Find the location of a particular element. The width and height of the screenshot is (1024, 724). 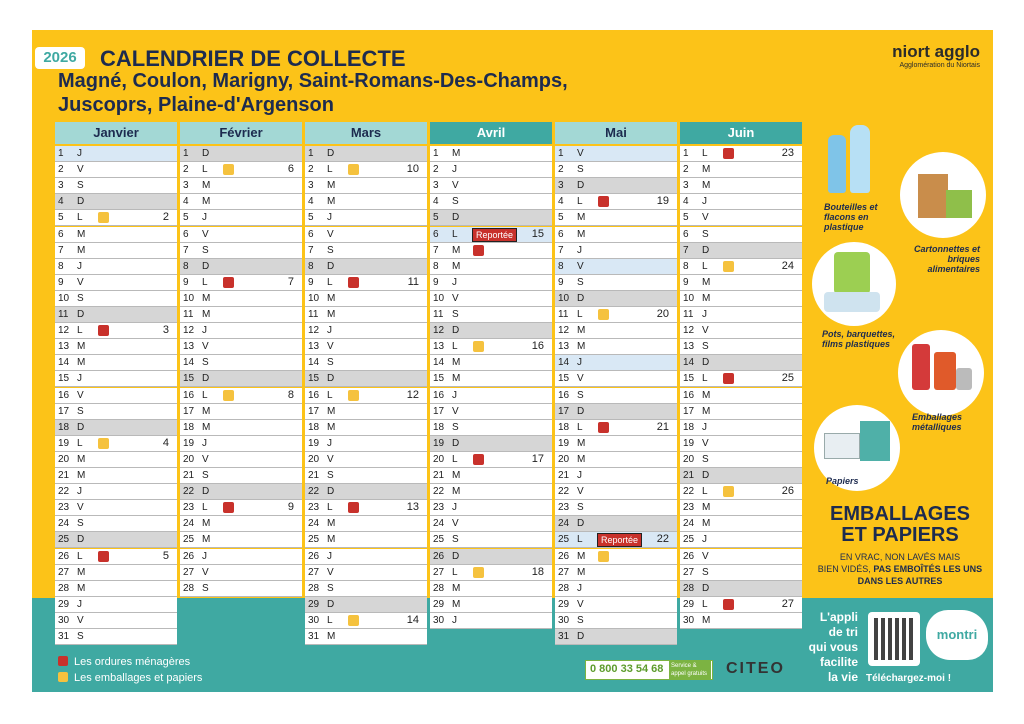

day-row: 29 M is located at coordinates (491, 604).